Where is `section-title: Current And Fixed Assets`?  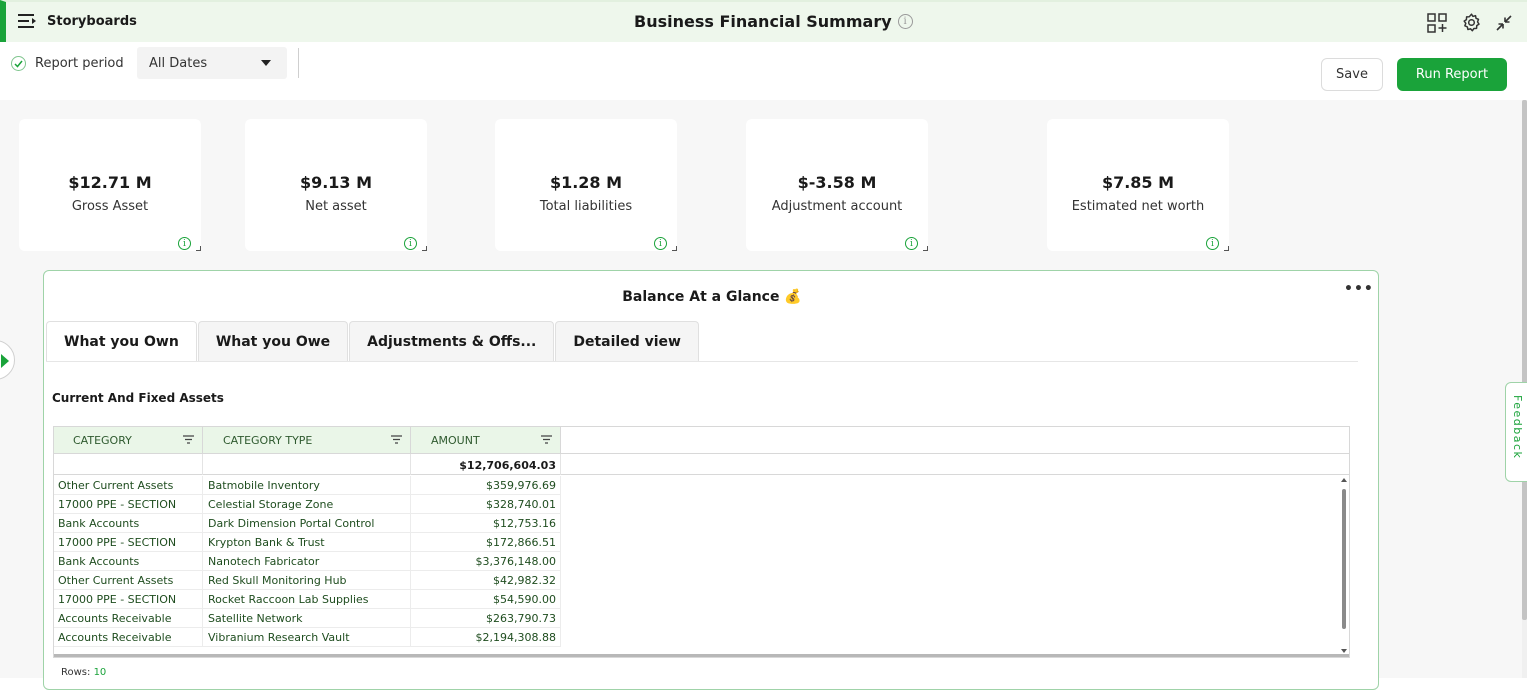 section-title: Current And Fixed Assets is located at coordinates (138, 398).